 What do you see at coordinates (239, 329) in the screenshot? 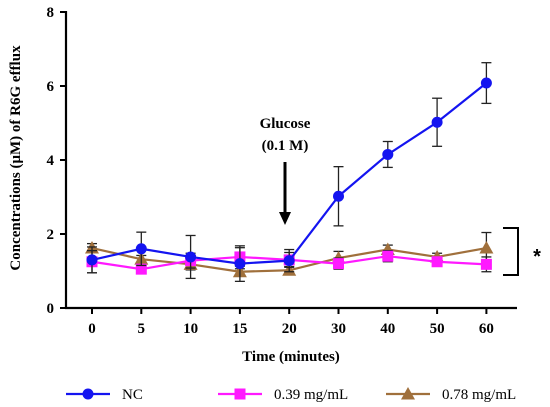
I see `x-tick-label: 15` at bounding box center [239, 329].